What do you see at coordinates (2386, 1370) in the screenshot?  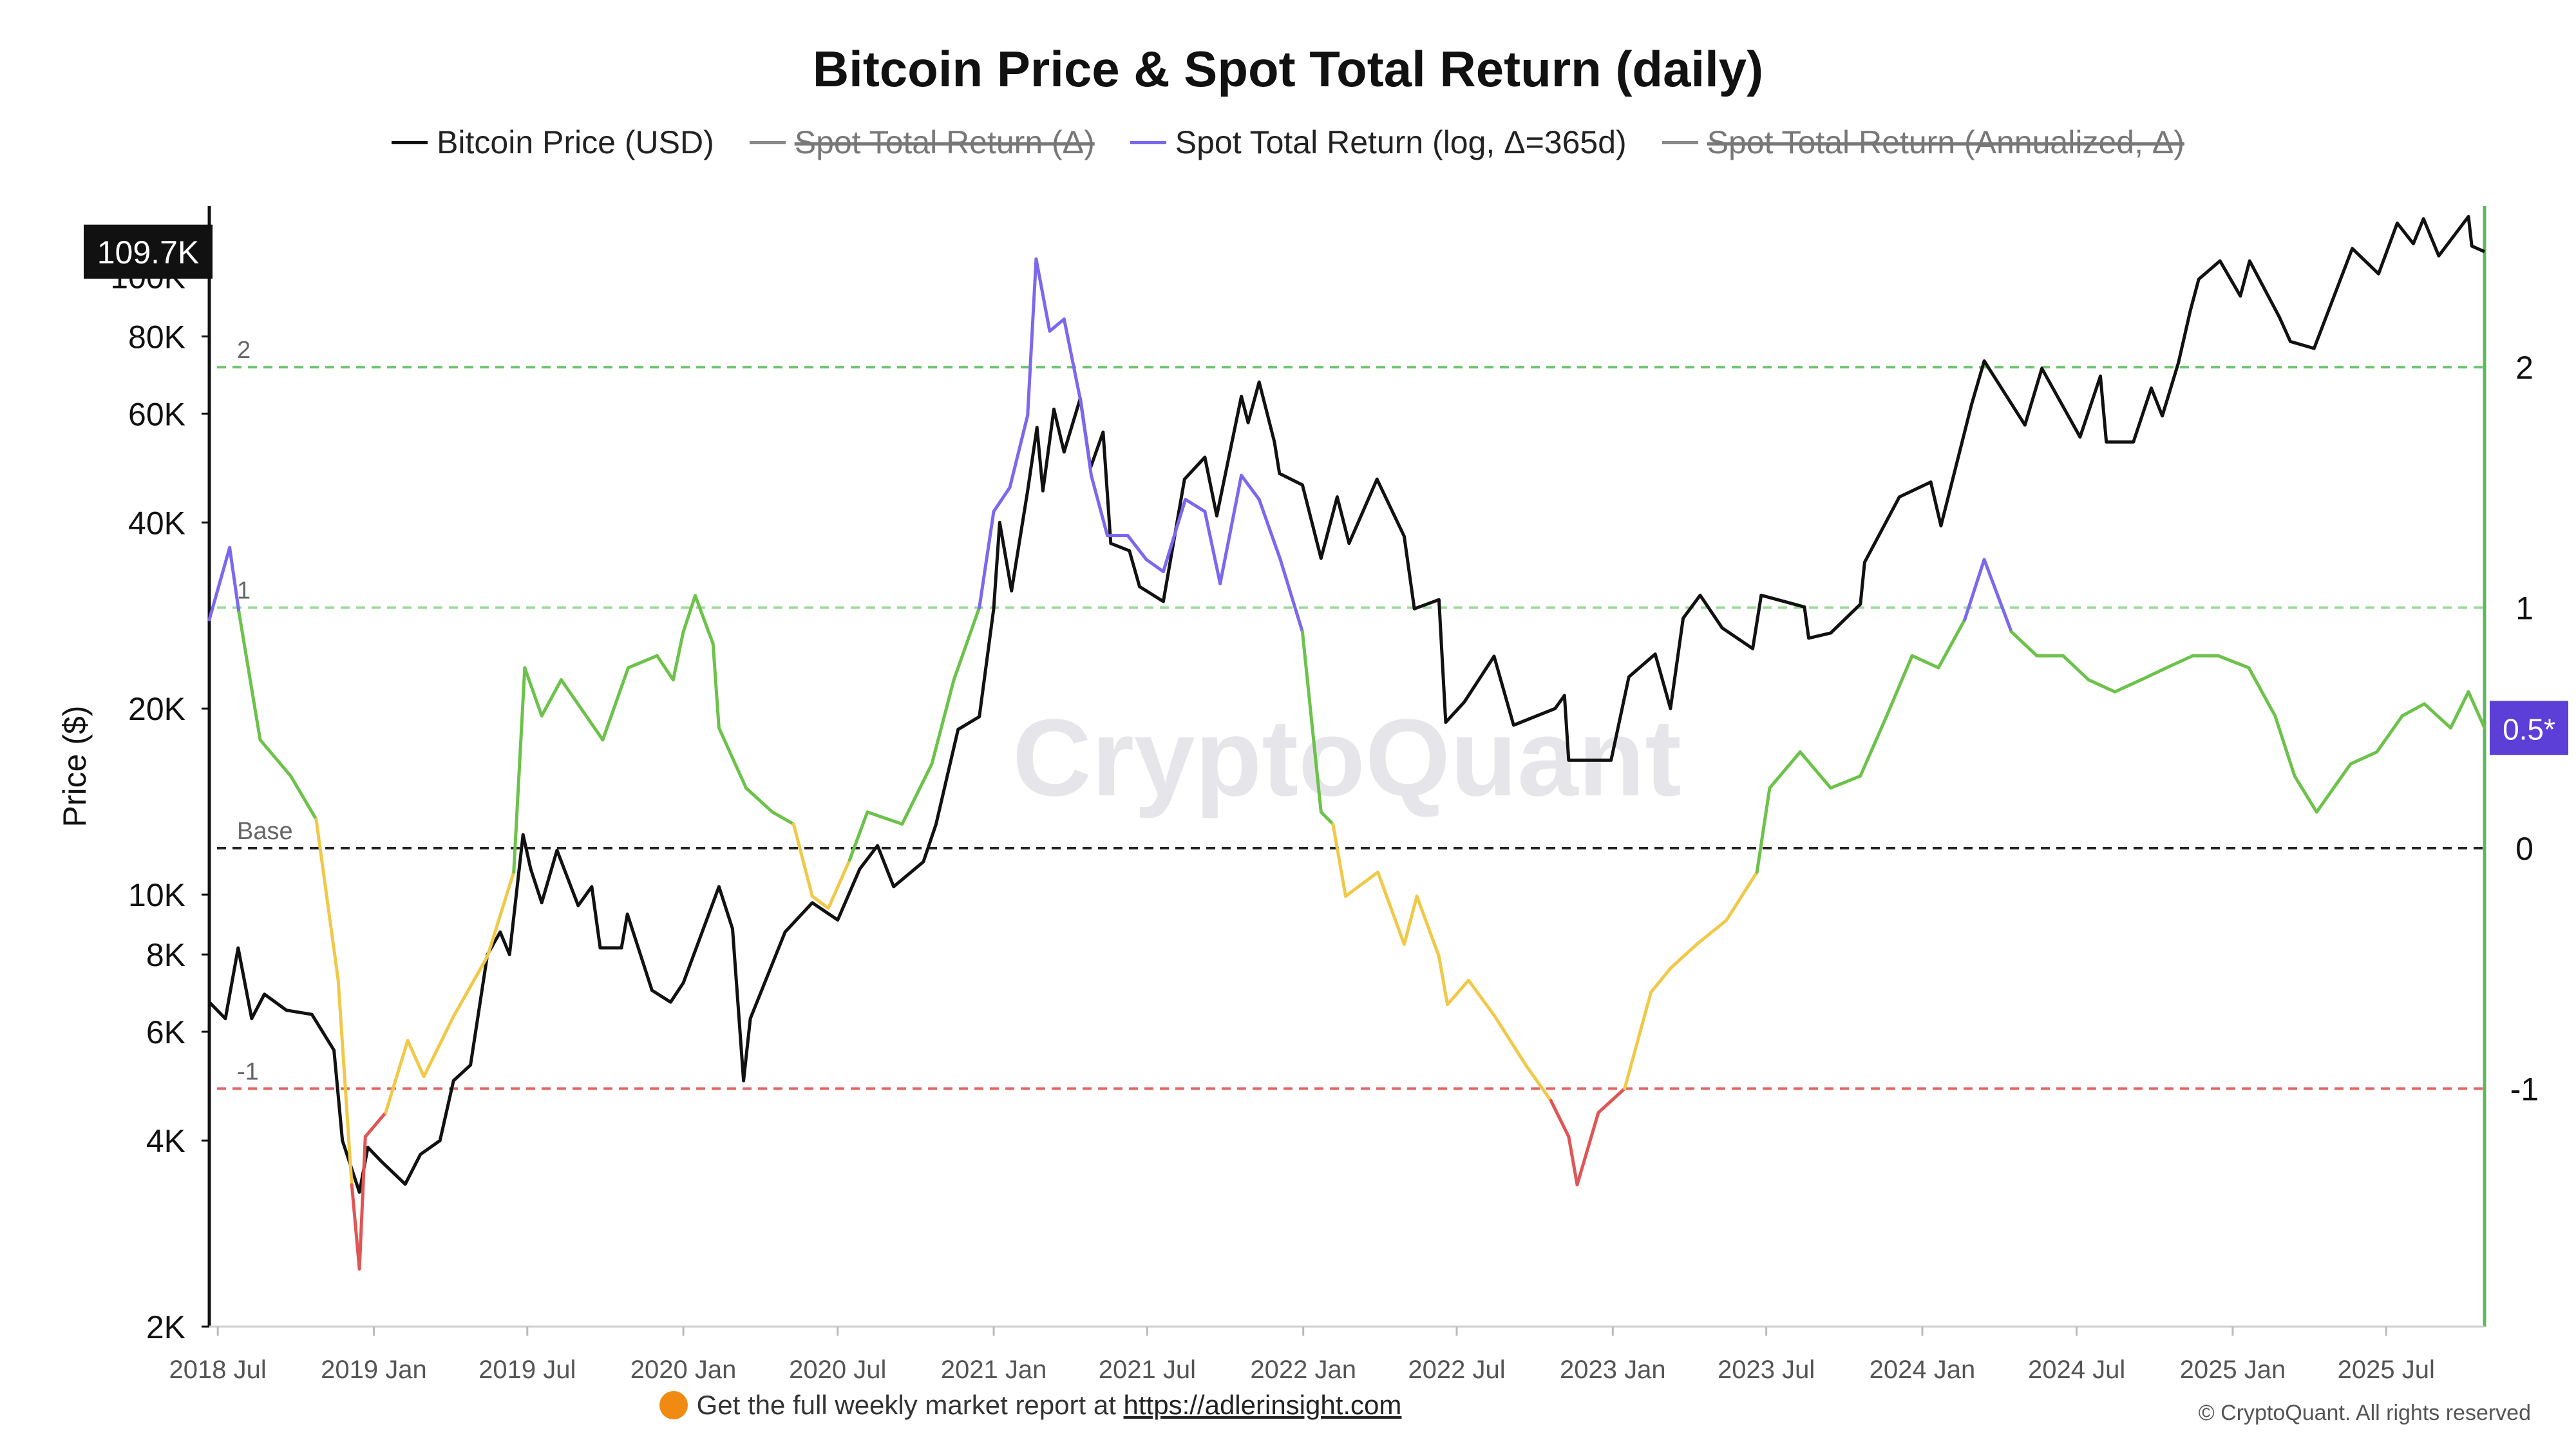 I see `x-tick-label-14: 2025 Jul` at bounding box center [2386, 1370].